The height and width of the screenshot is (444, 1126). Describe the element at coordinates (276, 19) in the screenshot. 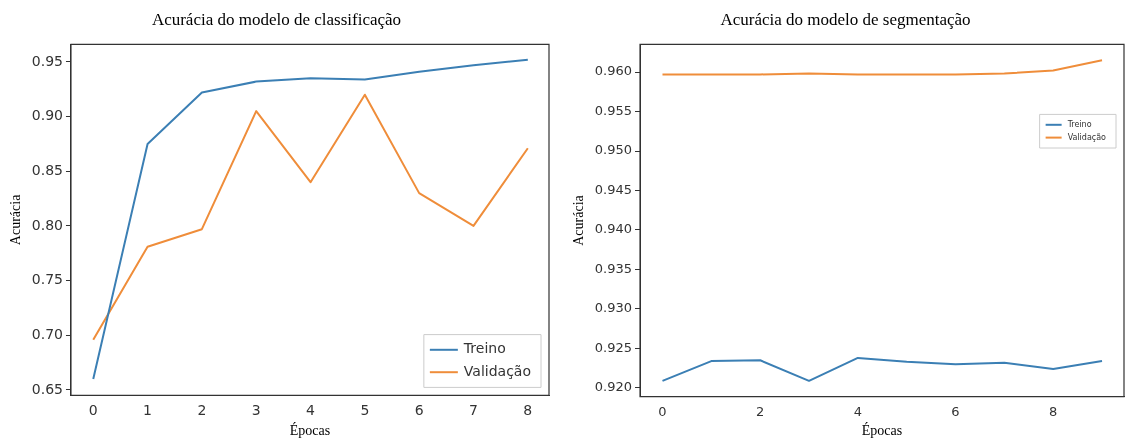

I see `chart-title: Acurácia do modelo de classificação` at that location.